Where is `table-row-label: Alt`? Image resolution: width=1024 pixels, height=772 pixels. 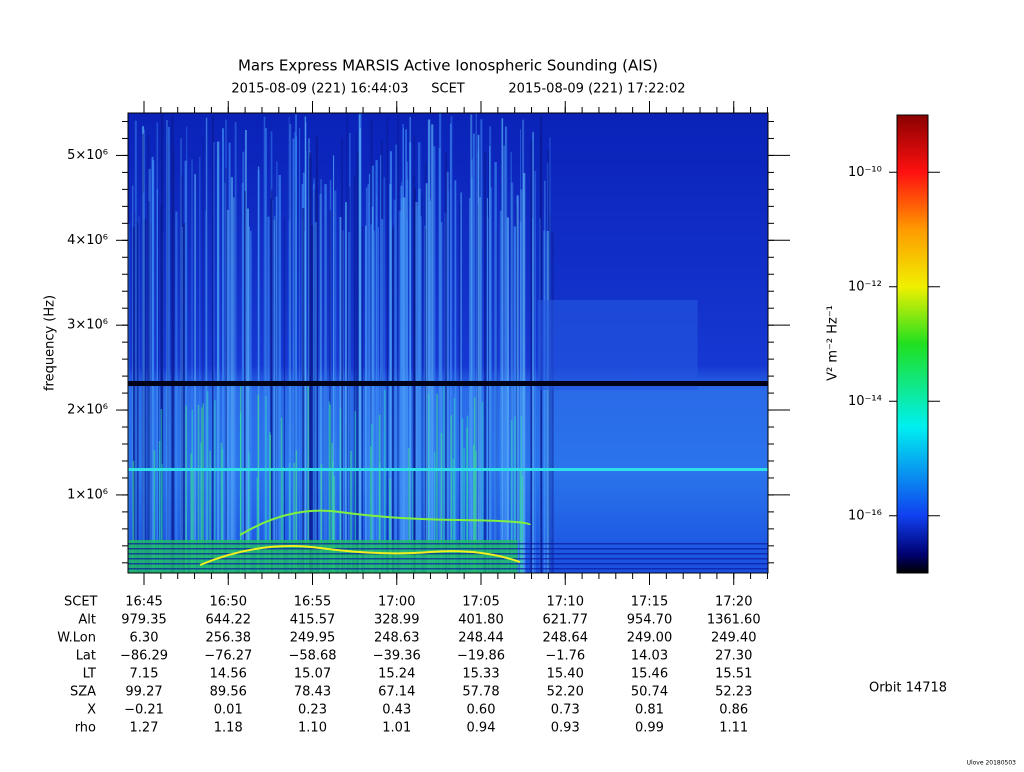
table-row-label: Alt is located at coordinates (87, 620).